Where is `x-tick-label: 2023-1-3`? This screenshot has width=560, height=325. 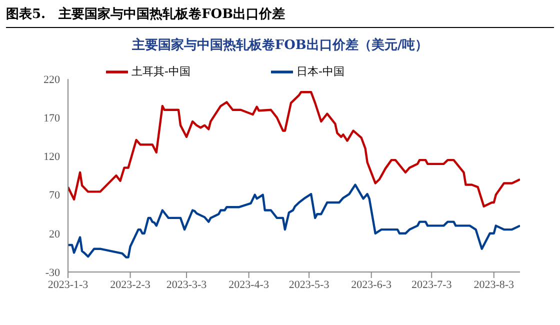 x-tick-label: 2023-1-3 is located at coordinates (68, 284).